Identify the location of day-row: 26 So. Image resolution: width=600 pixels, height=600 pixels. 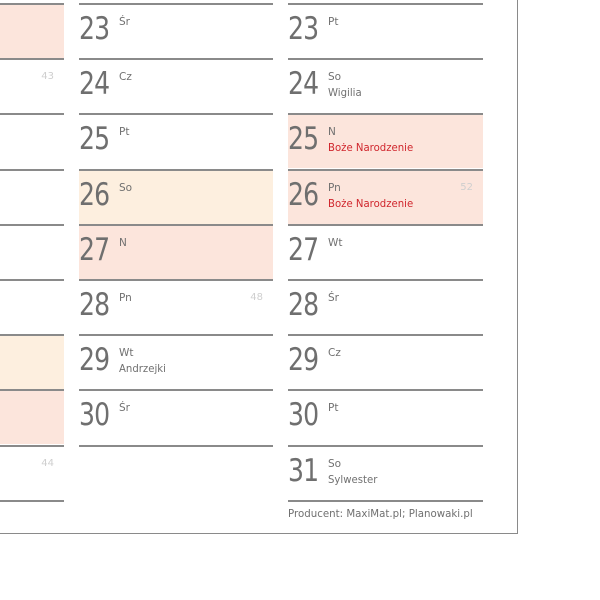
(176, 196).